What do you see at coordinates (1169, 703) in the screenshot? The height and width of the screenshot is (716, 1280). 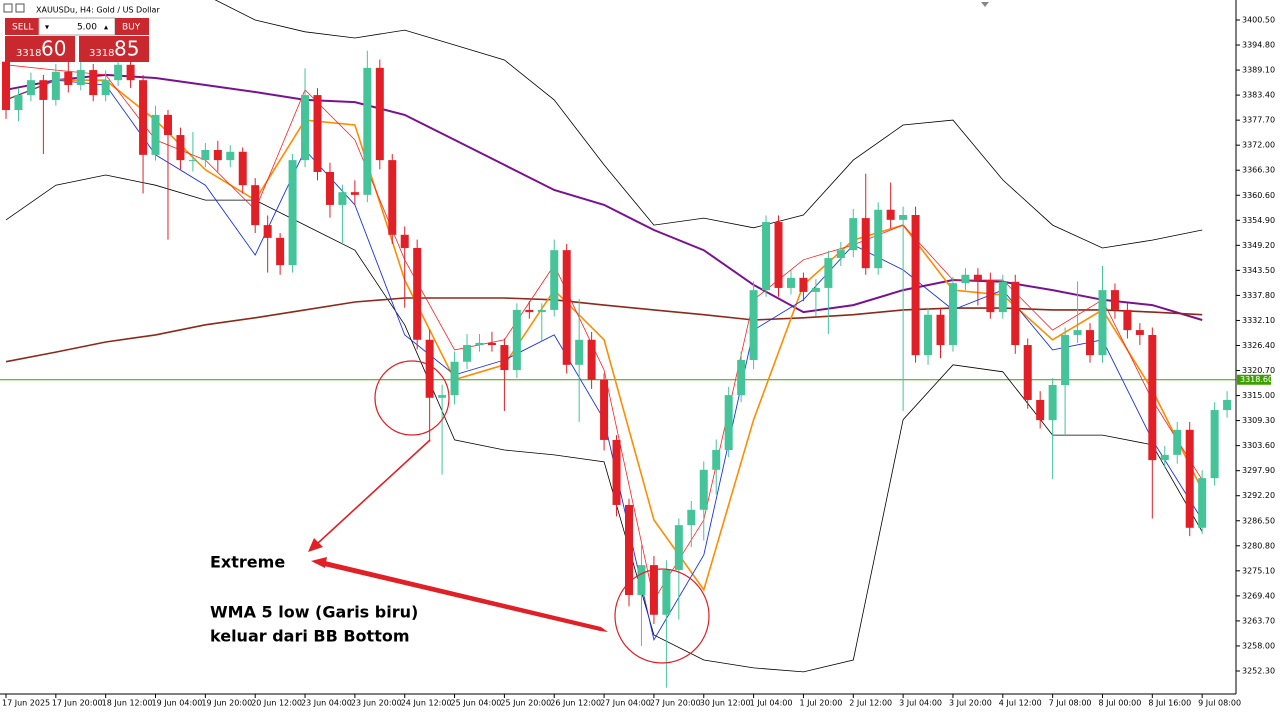 I see `x-tick-label: 8 Jul 16:00` at bounding box center [1169, 703].